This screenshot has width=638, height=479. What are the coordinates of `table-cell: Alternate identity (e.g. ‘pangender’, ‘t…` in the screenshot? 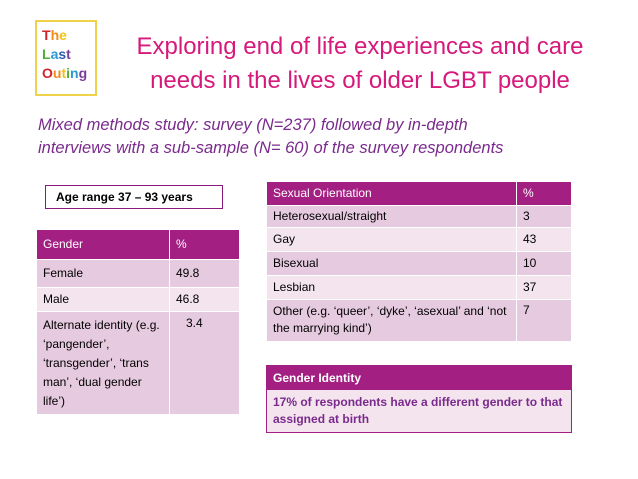 It's located at (103, 363).